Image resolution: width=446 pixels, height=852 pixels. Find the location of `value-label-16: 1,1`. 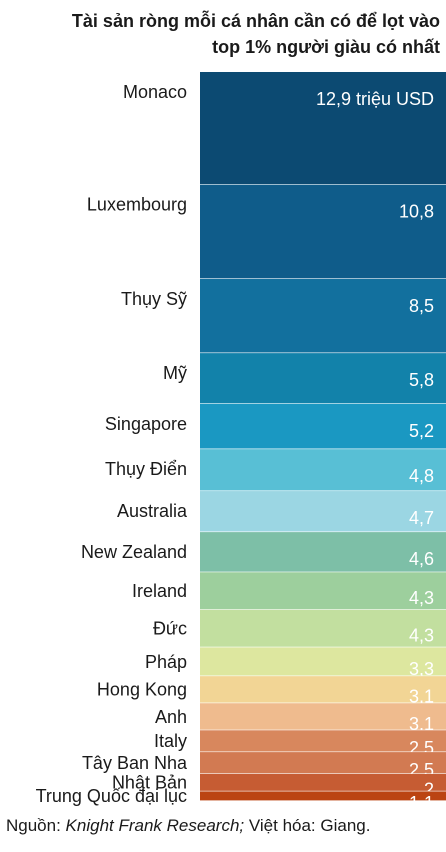

value-label-16: 1,1 is located at coordinates (421, 803).